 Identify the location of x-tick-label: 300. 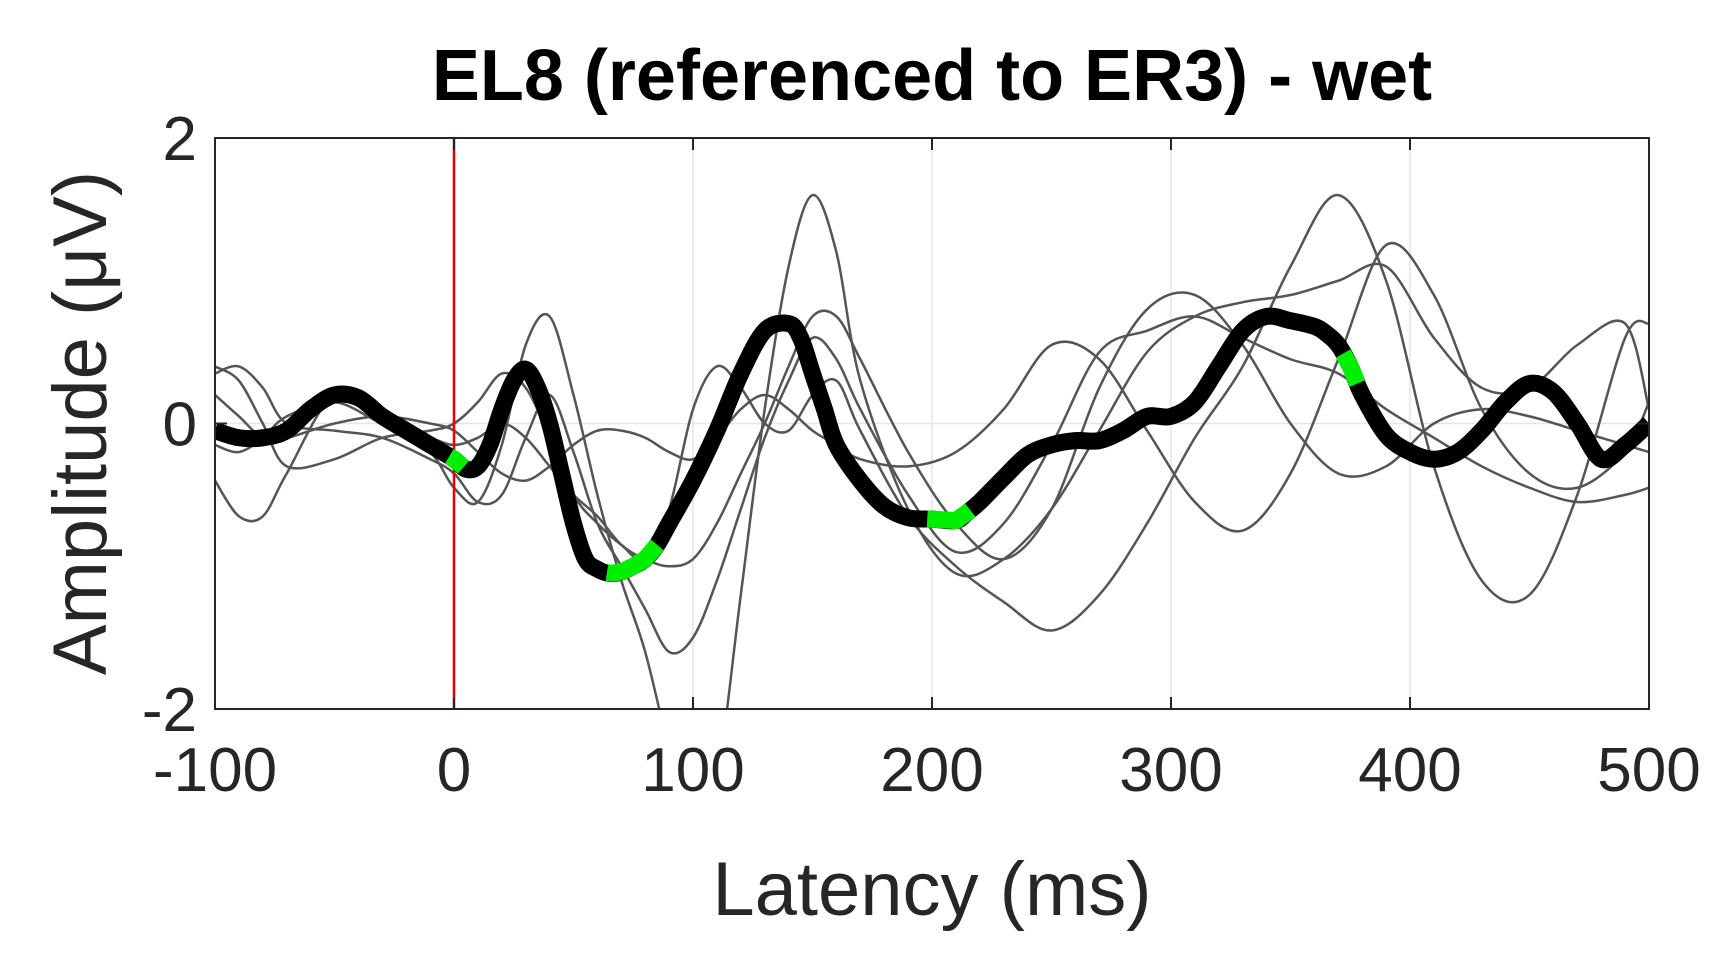
(1170, 770).